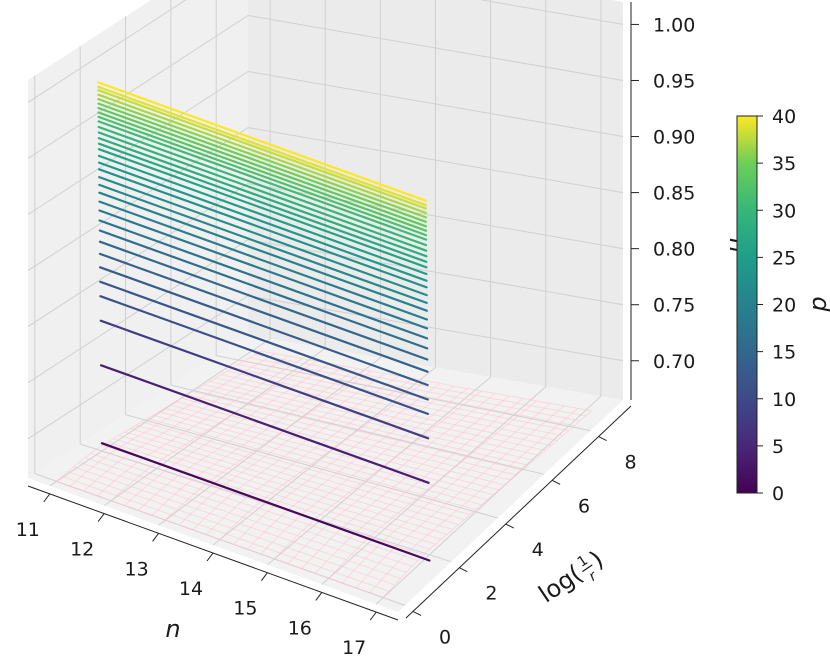 The width and height of the screenshot is (830, 669). Describe the element at coordinates (778, 494) in the screenshot. I see `colorbar-tick-label: 0` at that location.